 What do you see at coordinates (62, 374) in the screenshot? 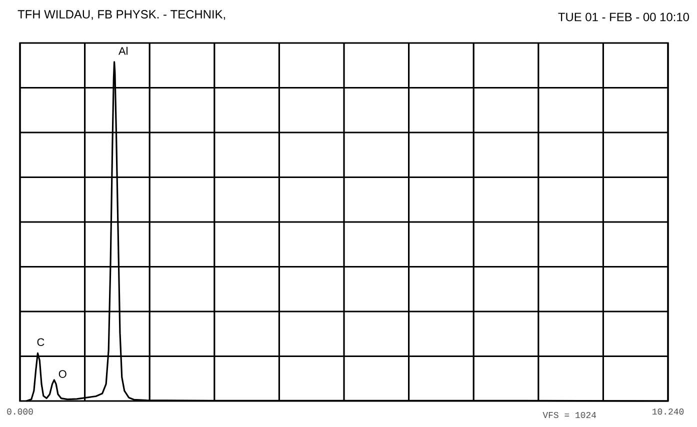
I see `annotation: O` at bounding box center [62, 374].